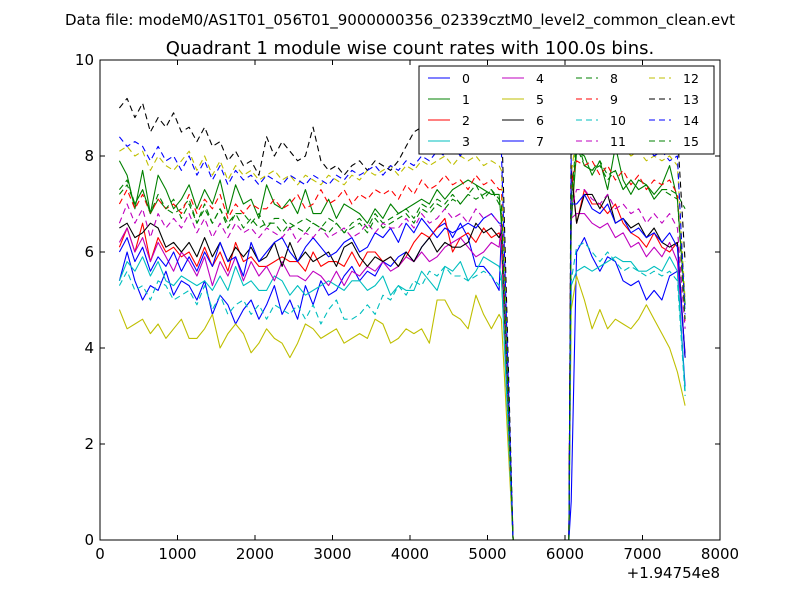 The width and height of the screenshot is (800, 600). Describe the element at coordinates (410, 554) in the screenshot. I see `x-tick-label: 4000` at that location.